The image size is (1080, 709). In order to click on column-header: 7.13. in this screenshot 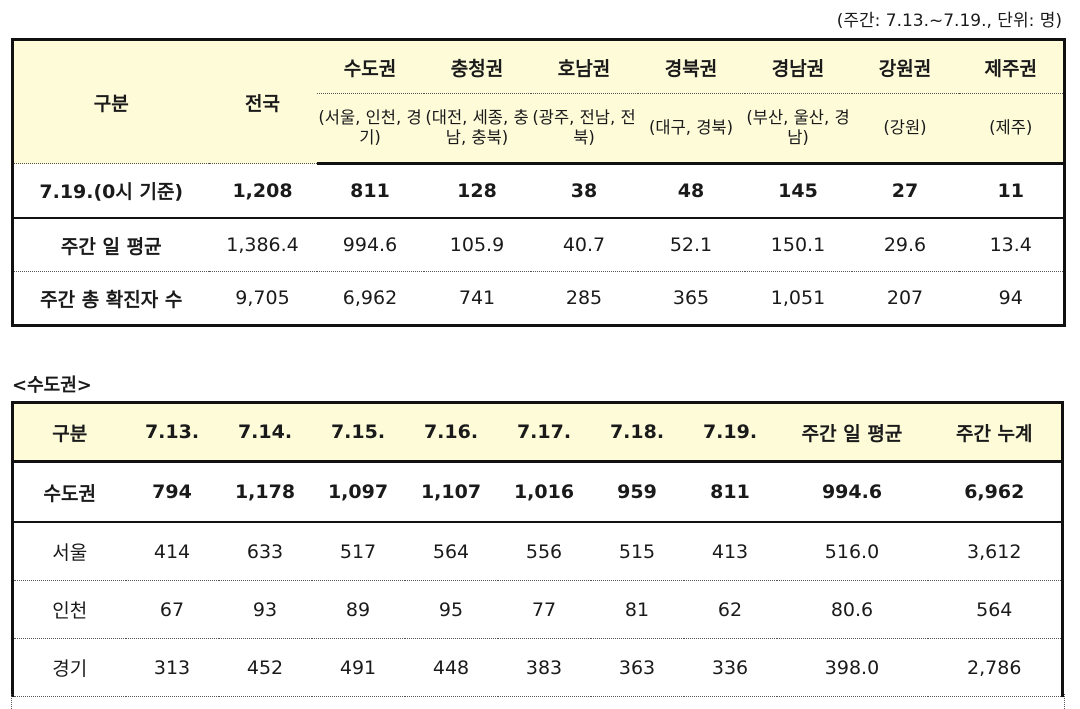, I will do `click(172, 432)`.